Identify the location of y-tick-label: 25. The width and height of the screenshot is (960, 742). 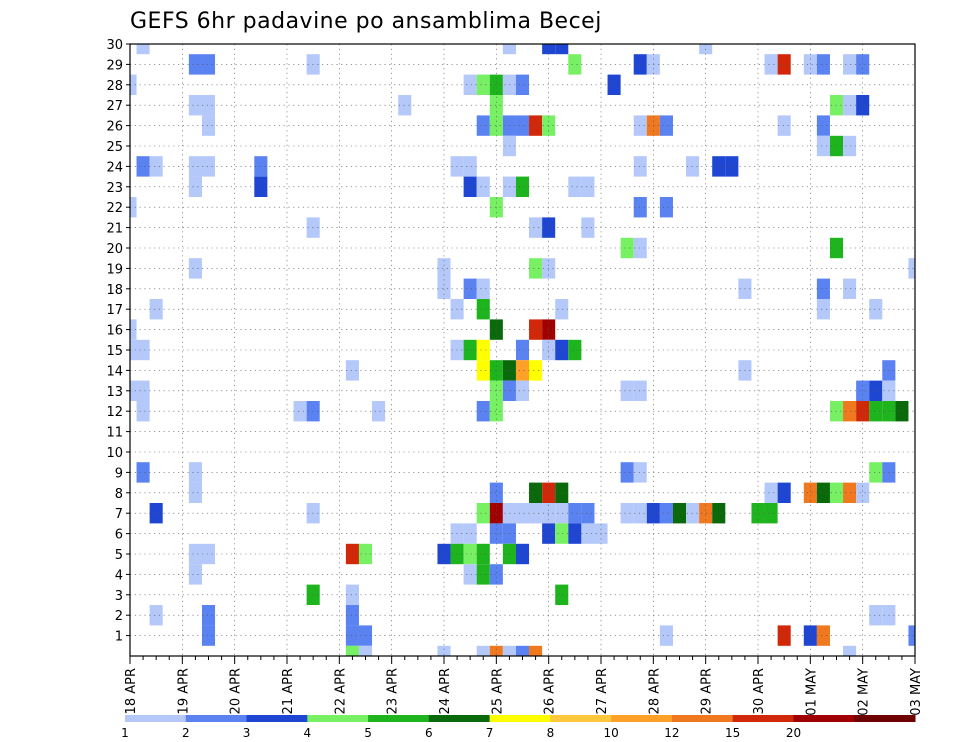
(114, 147).